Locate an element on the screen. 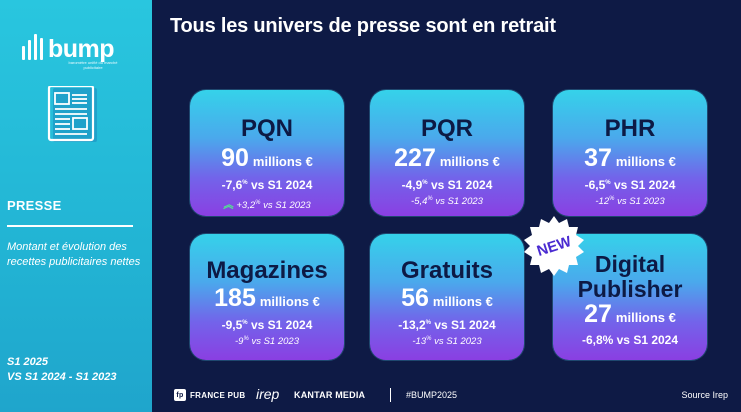 This screenshot has height=412, width=741. bump-logo: bump is located at coordinates (68, 48).